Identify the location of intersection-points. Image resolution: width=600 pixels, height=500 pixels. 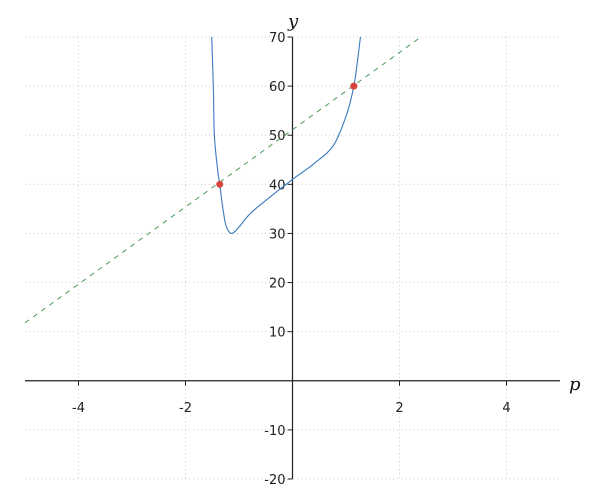
(287, 135).